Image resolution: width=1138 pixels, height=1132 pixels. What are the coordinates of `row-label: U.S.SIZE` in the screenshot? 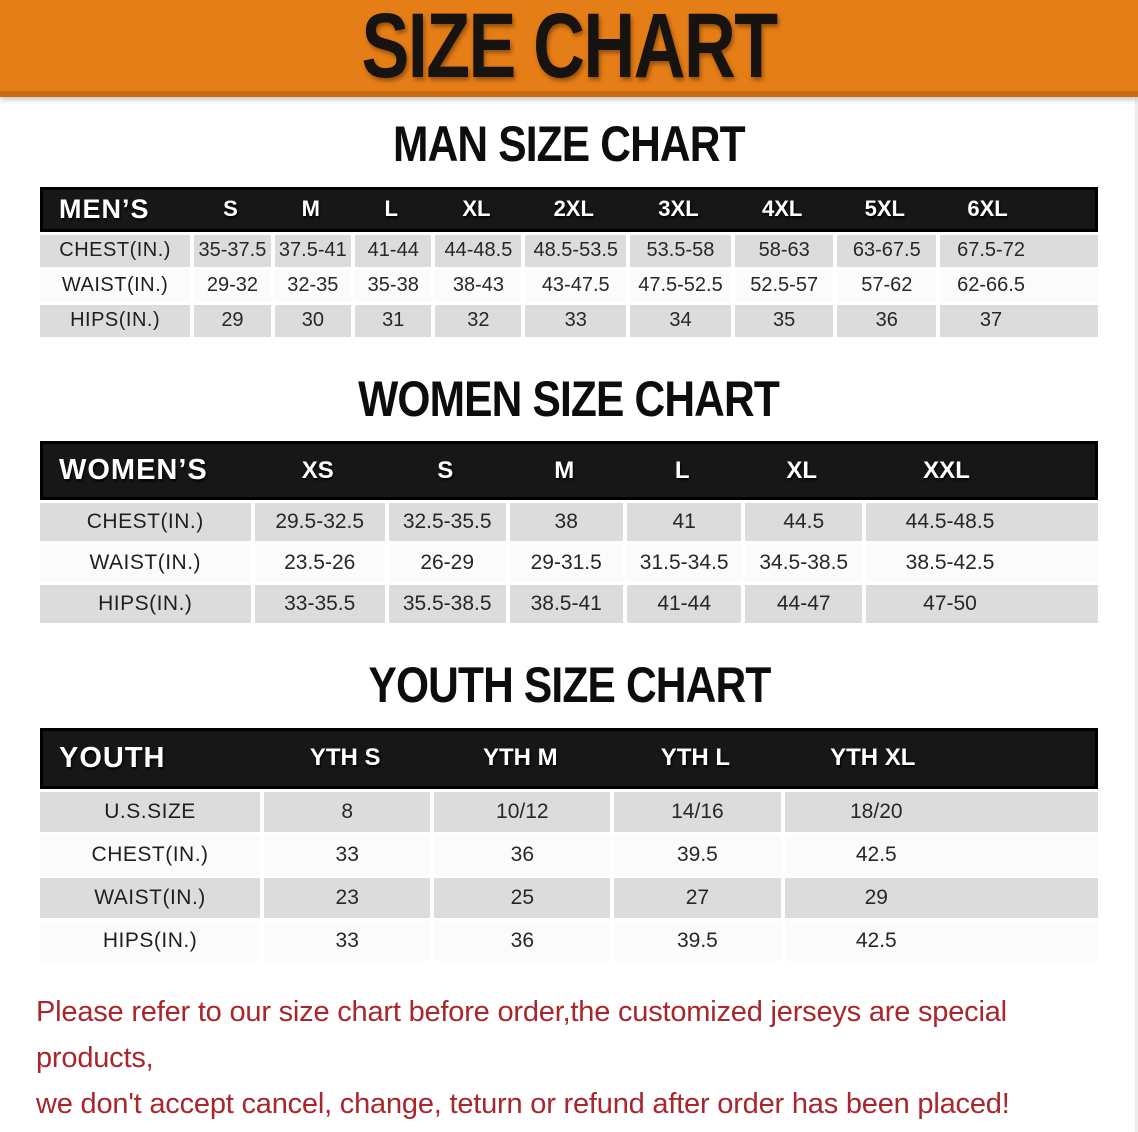 It's located at (150, 811).